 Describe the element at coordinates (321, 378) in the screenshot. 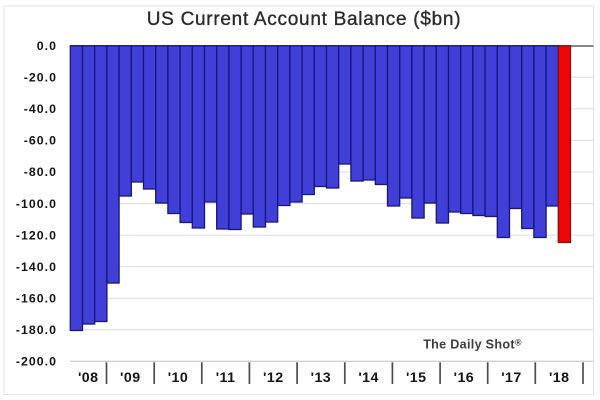

I see `svg-text: '13` at that location.